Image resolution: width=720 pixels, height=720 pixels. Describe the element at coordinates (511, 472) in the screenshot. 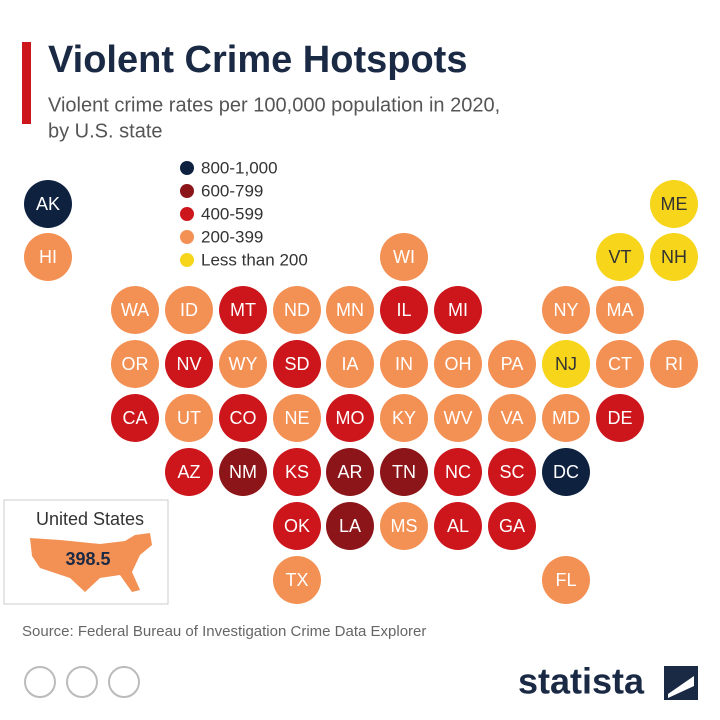

I see `state-label: SC` at that location.